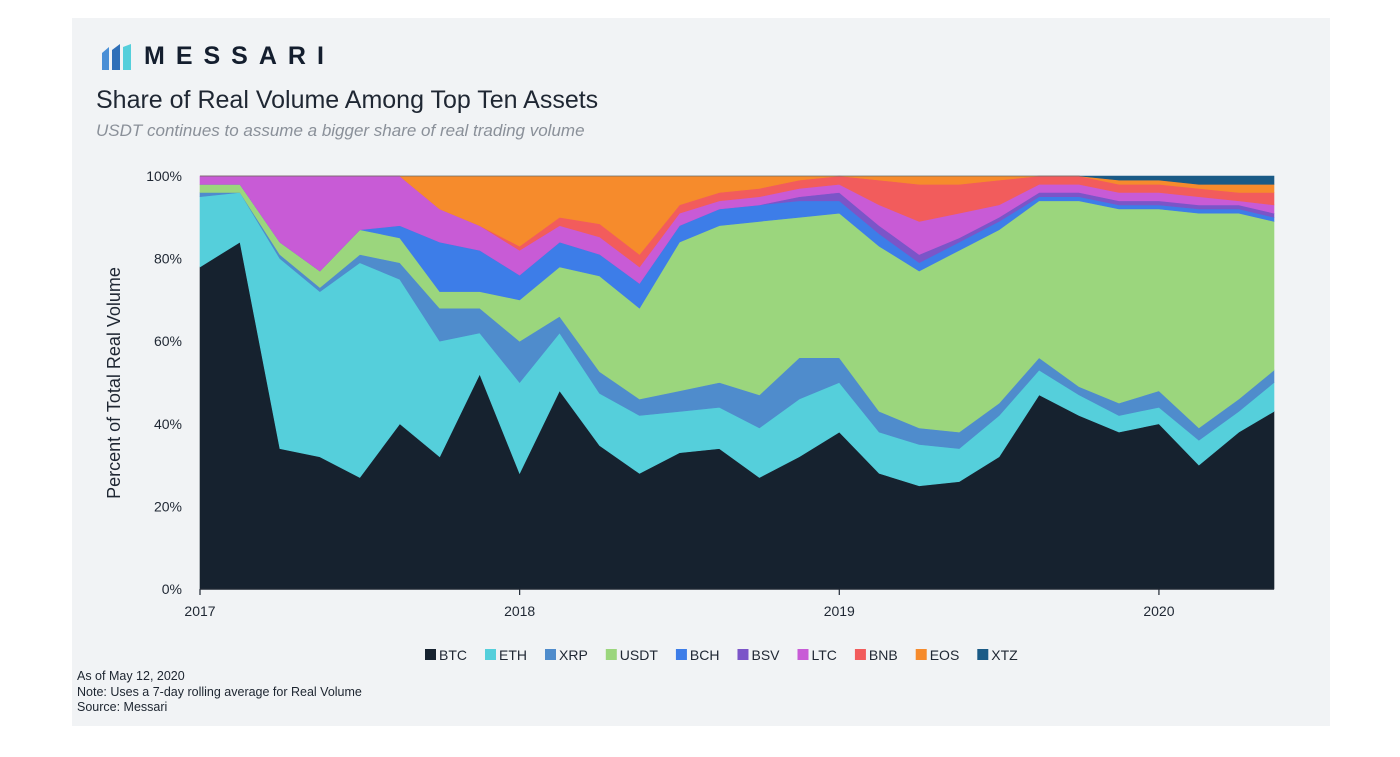 This screenshot has height=757, width=1400. Describe the element at coordinates (168, 341) in the screenshot. I see `y-tick-label: 60%` at that location.